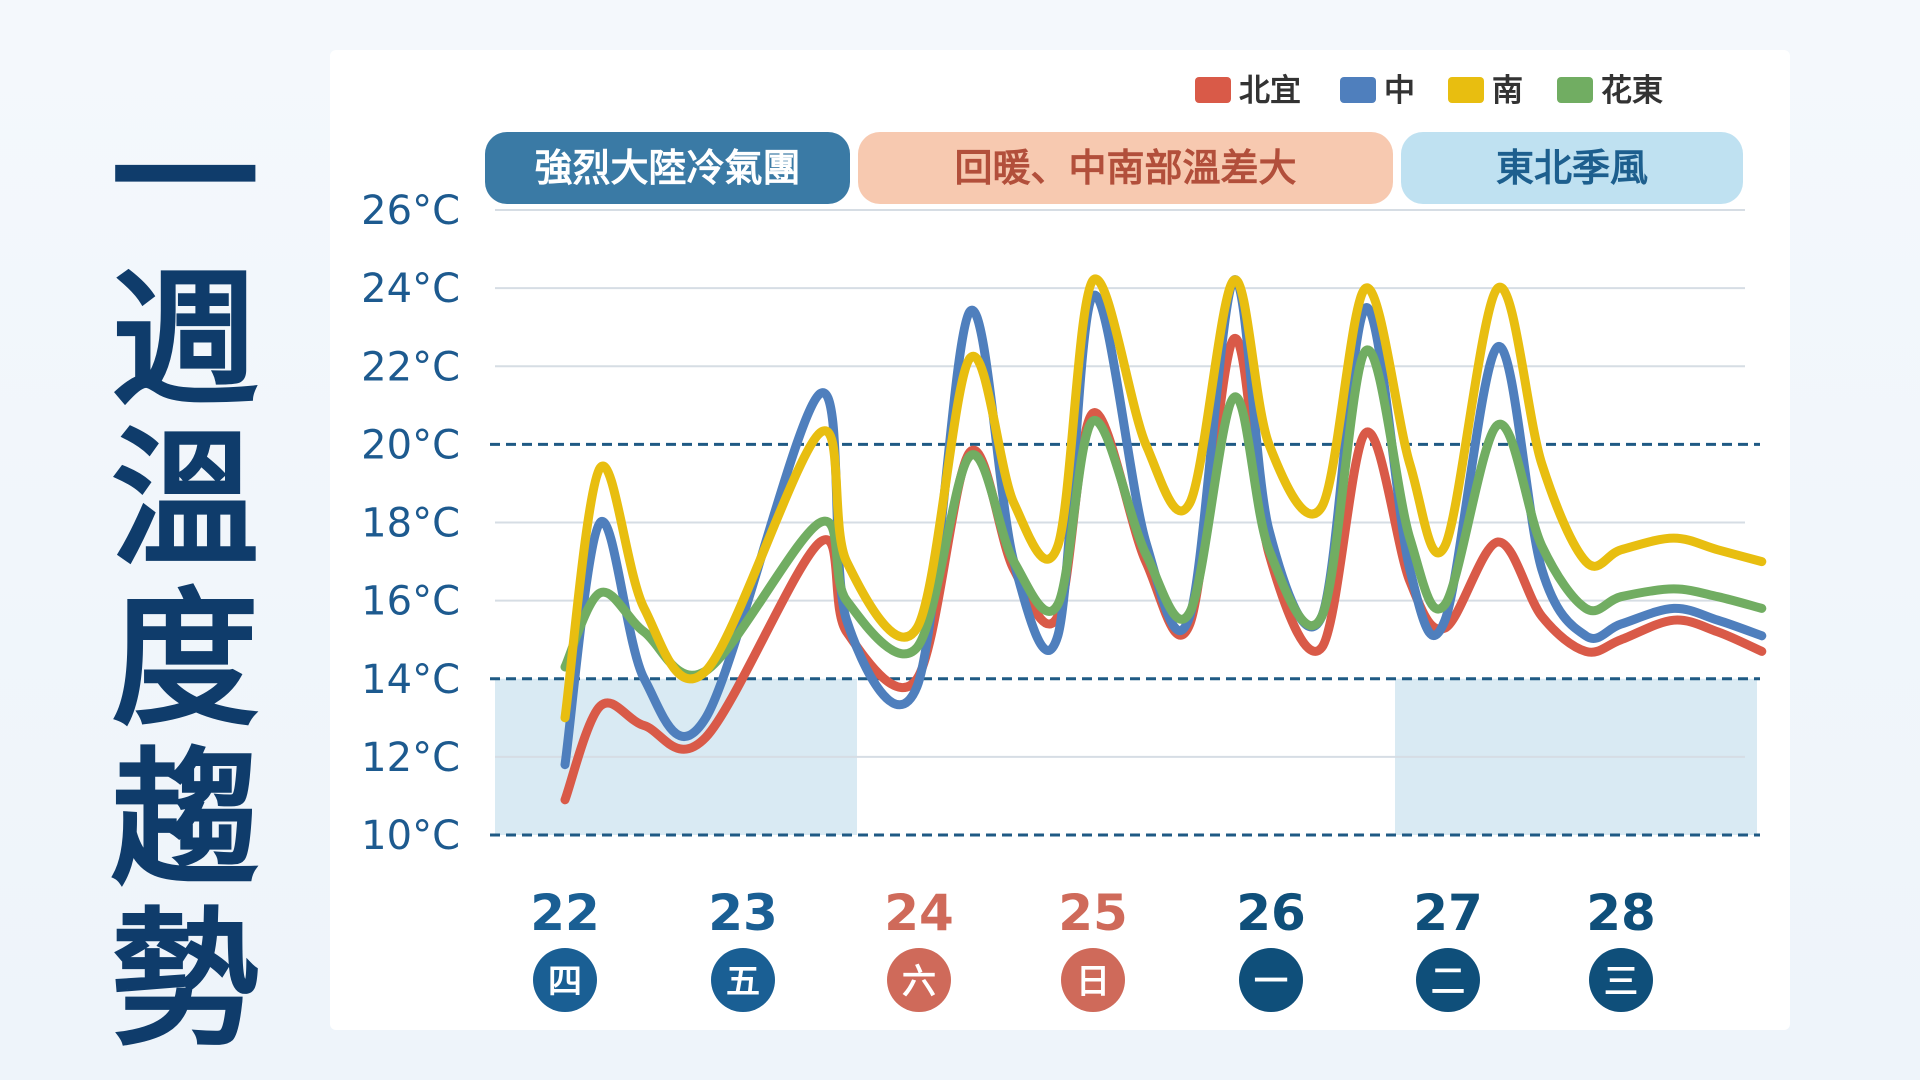  I want to click on vertical-title: 一 週 溫 度 趨 勢, so click(185, 580).